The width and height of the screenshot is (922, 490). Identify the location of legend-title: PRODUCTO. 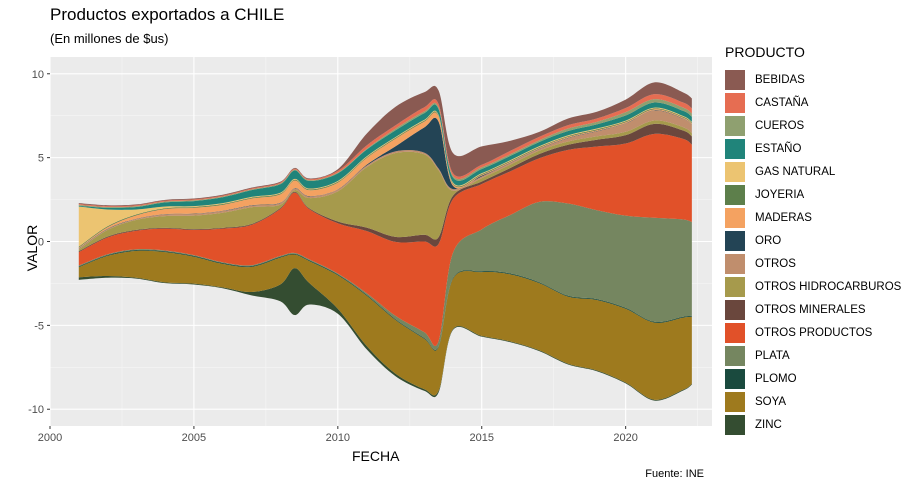
(765, 52).